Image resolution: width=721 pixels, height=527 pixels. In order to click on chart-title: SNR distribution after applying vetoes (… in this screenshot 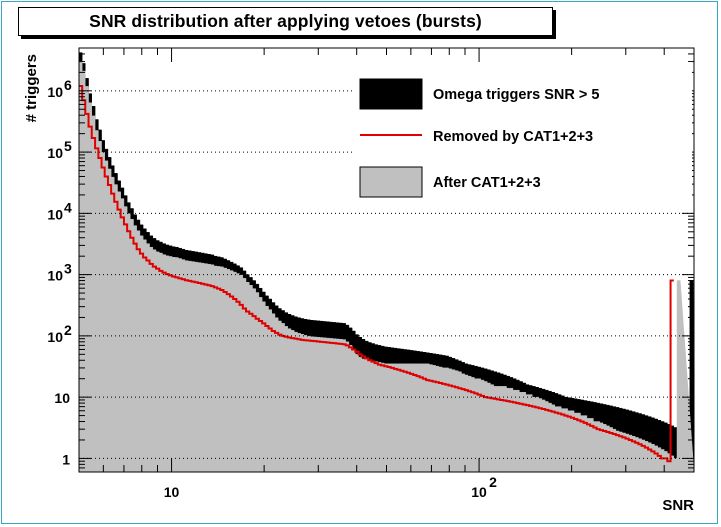, I will do `click(285, 21)`.